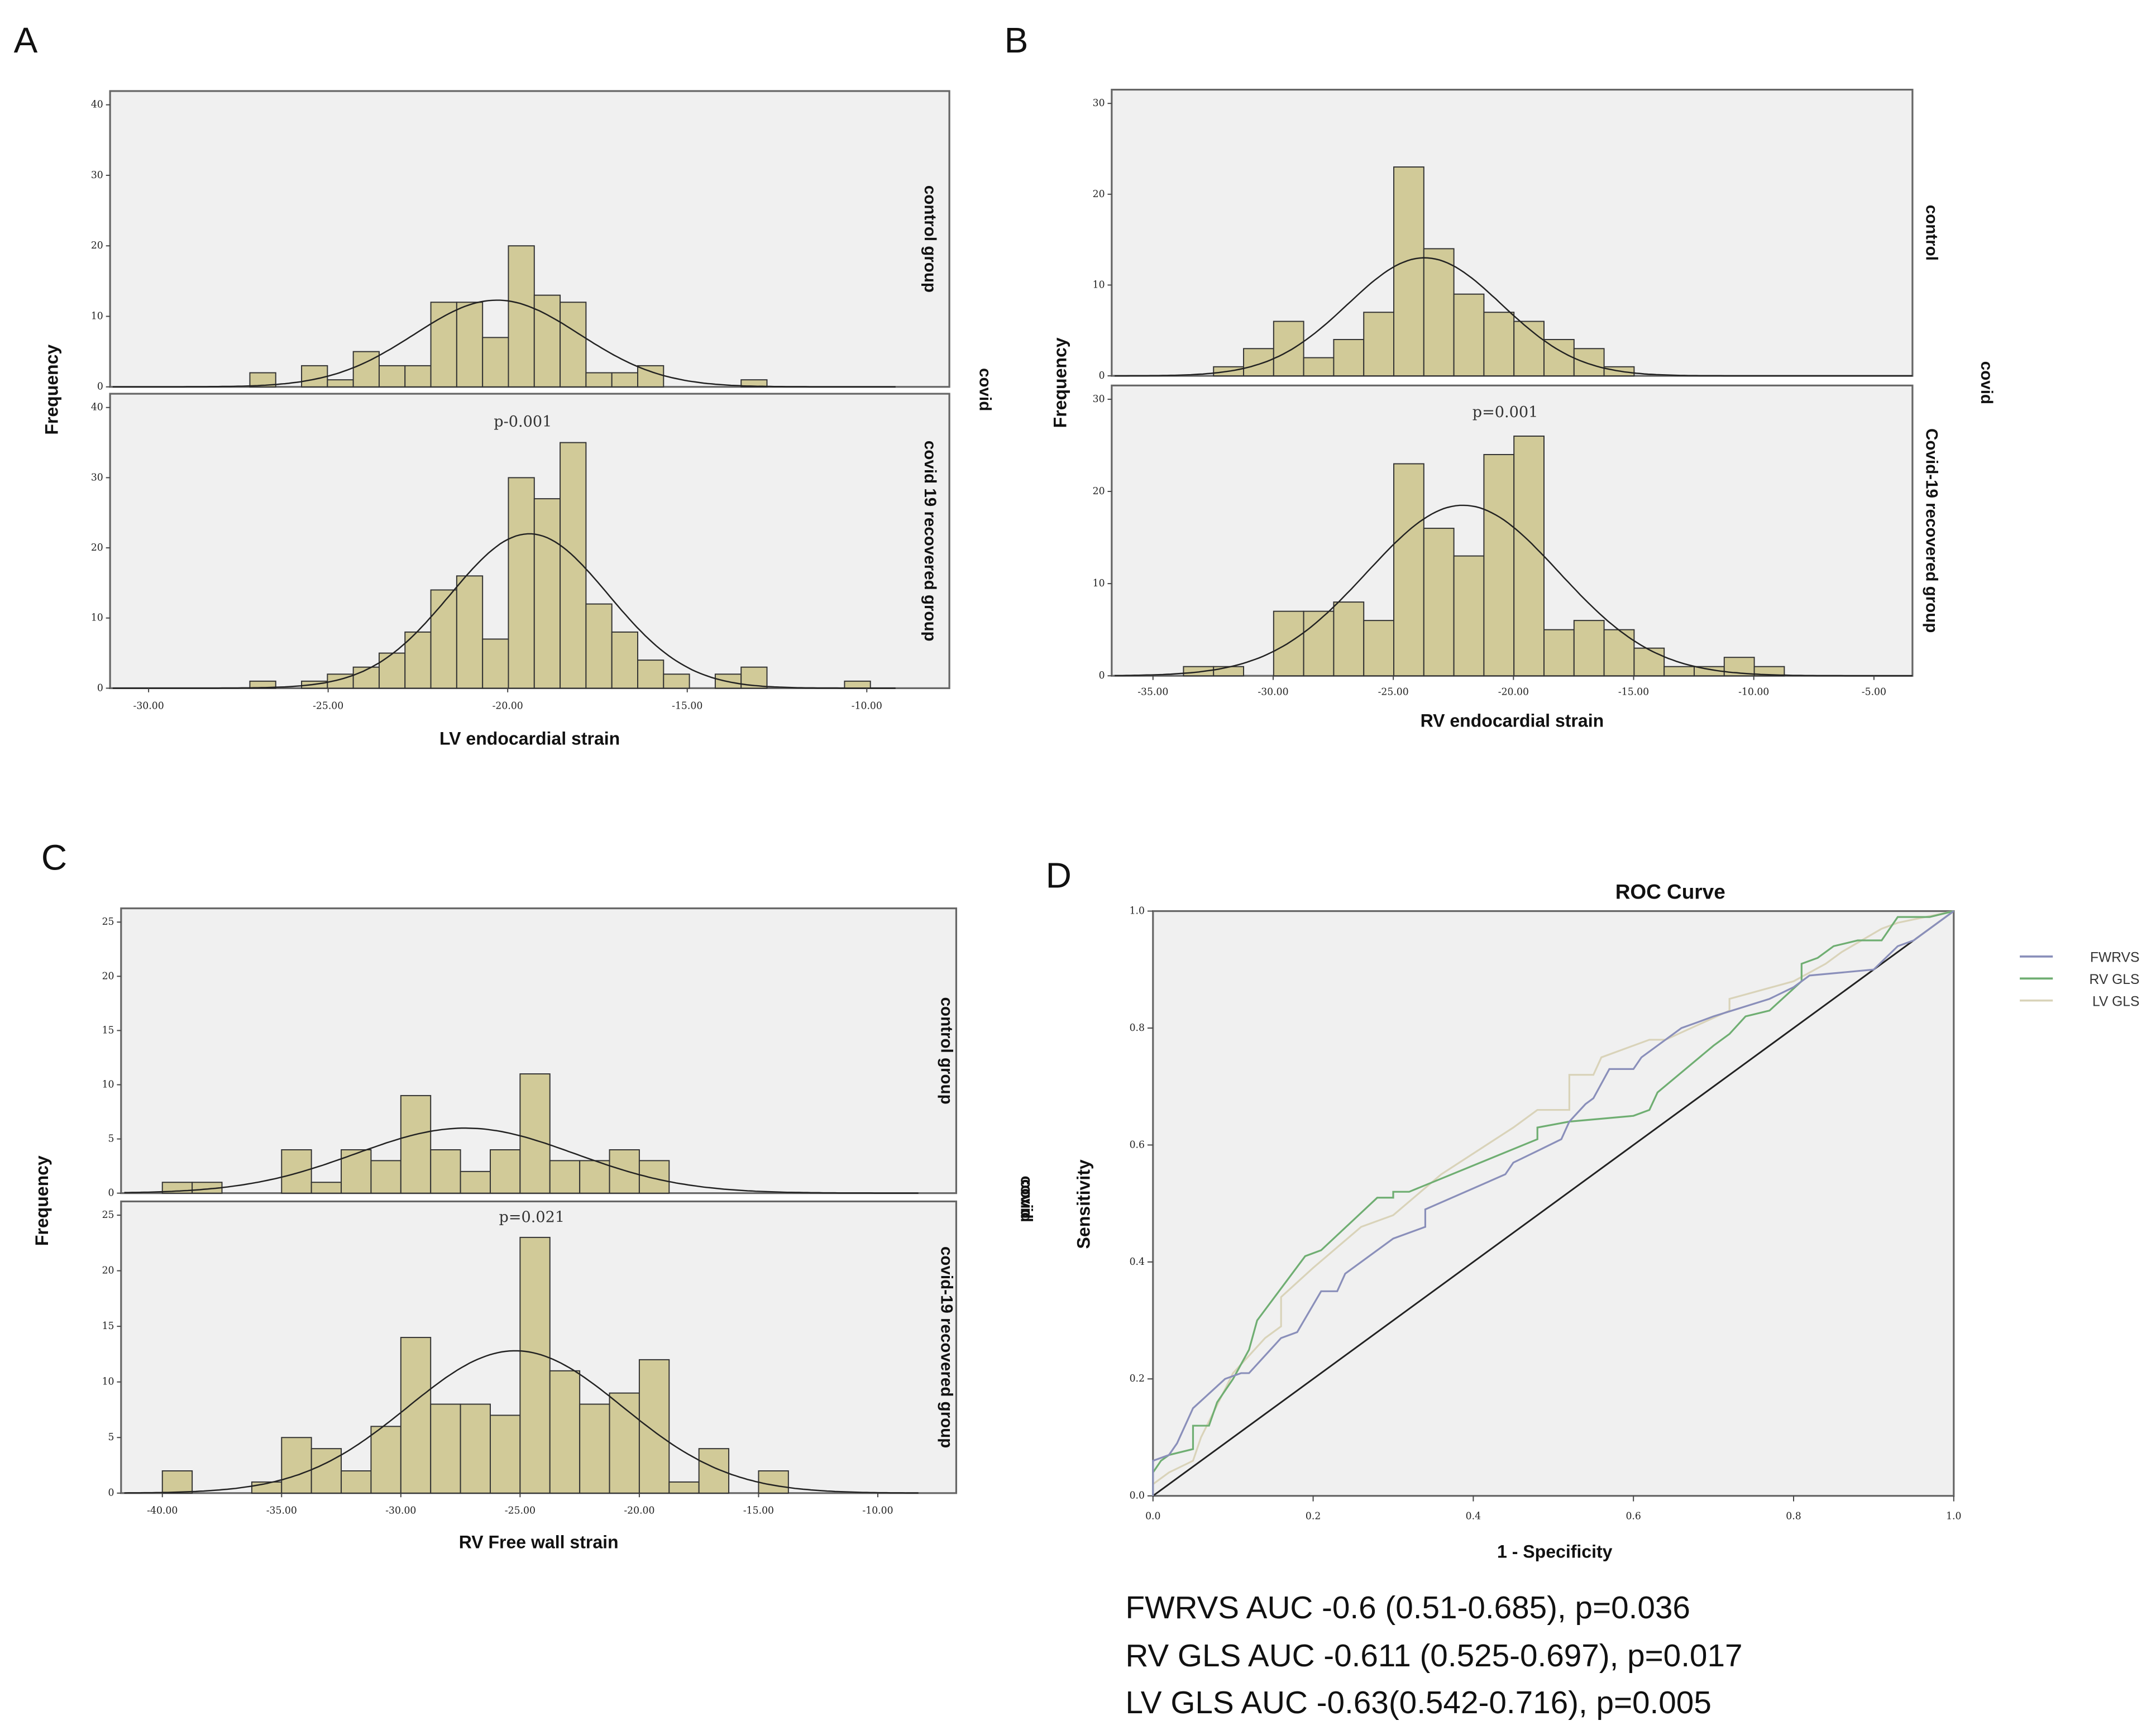 Image resolution: width=2156 pixels, height=1730 pixels. Describe the element at coordinates (108, 1030) in the screenshot. I see `y-tick-label: 15` at that location.